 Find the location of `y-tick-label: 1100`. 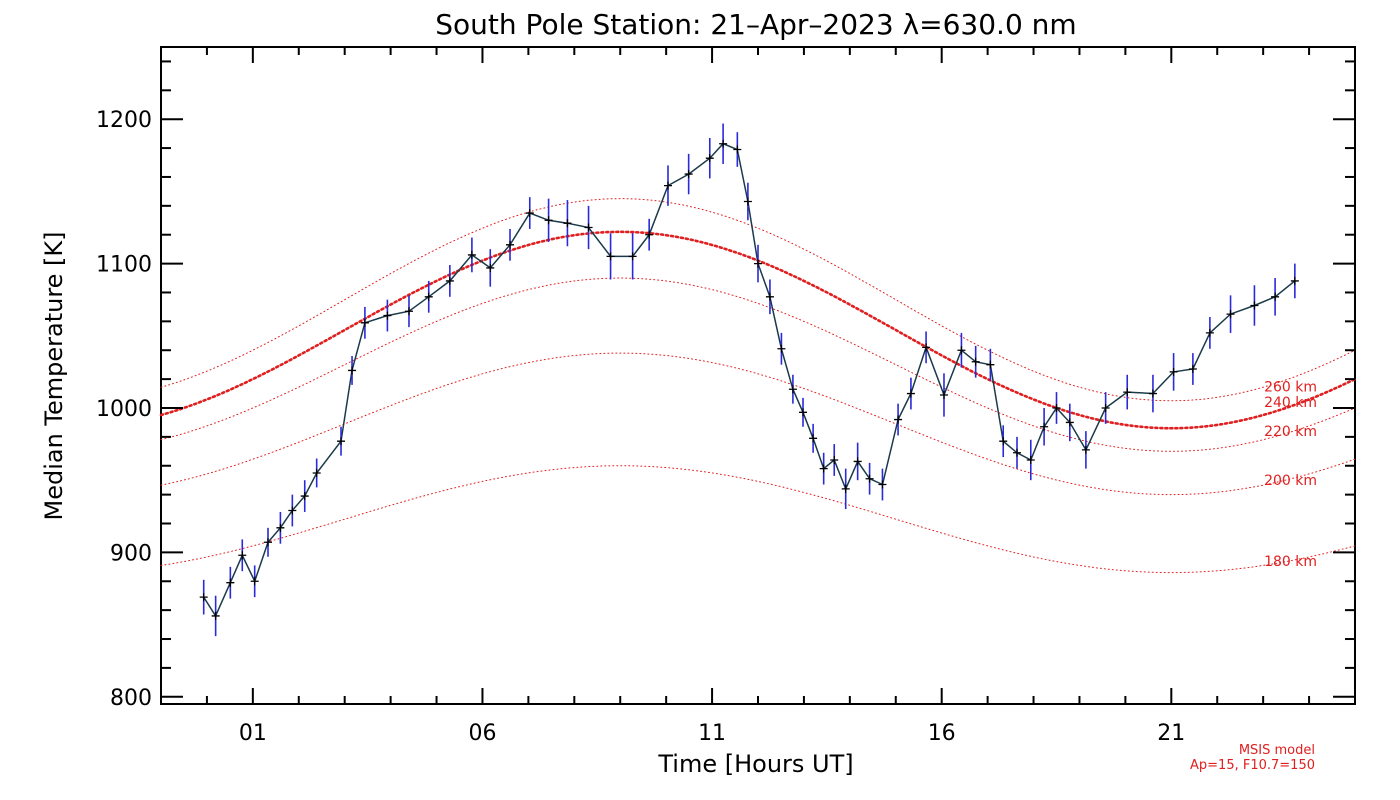

y-tick-label: 1100 is located at coordinates (124, 265).